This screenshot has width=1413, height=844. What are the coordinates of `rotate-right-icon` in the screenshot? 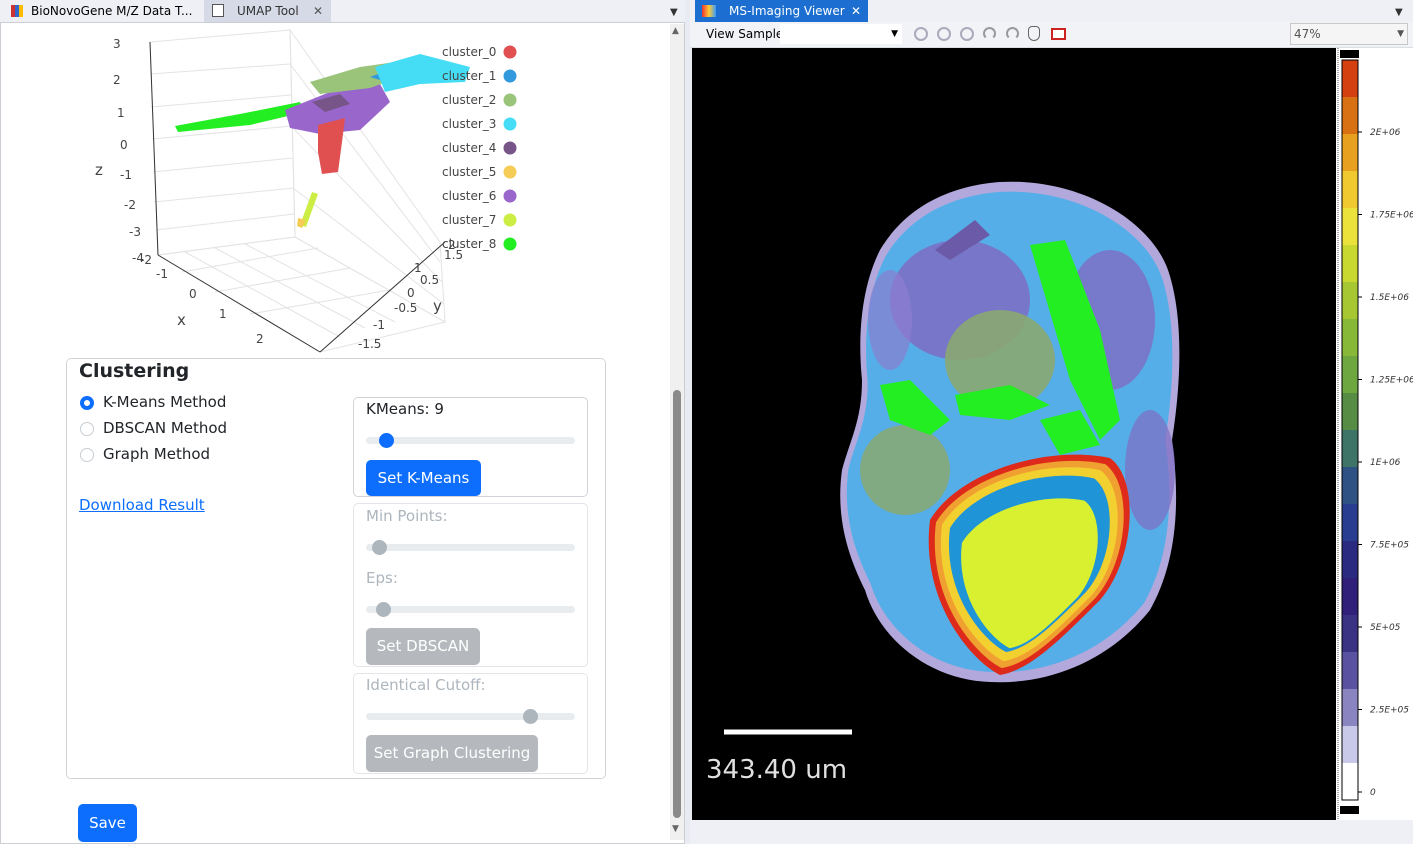 It's located at (1012, 33).